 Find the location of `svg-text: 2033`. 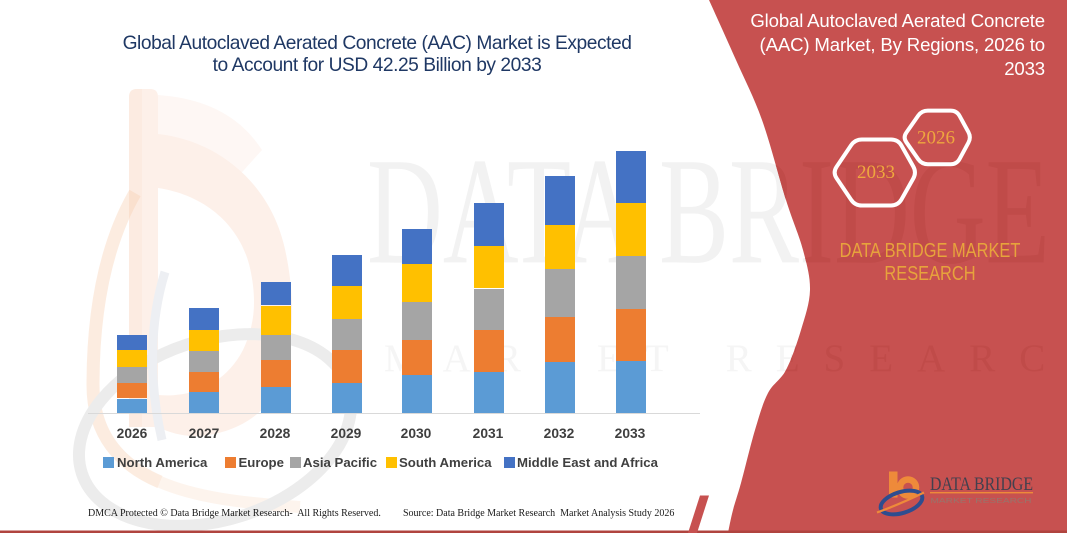

svg-text: 2033 is located at coordinates (876, 172).